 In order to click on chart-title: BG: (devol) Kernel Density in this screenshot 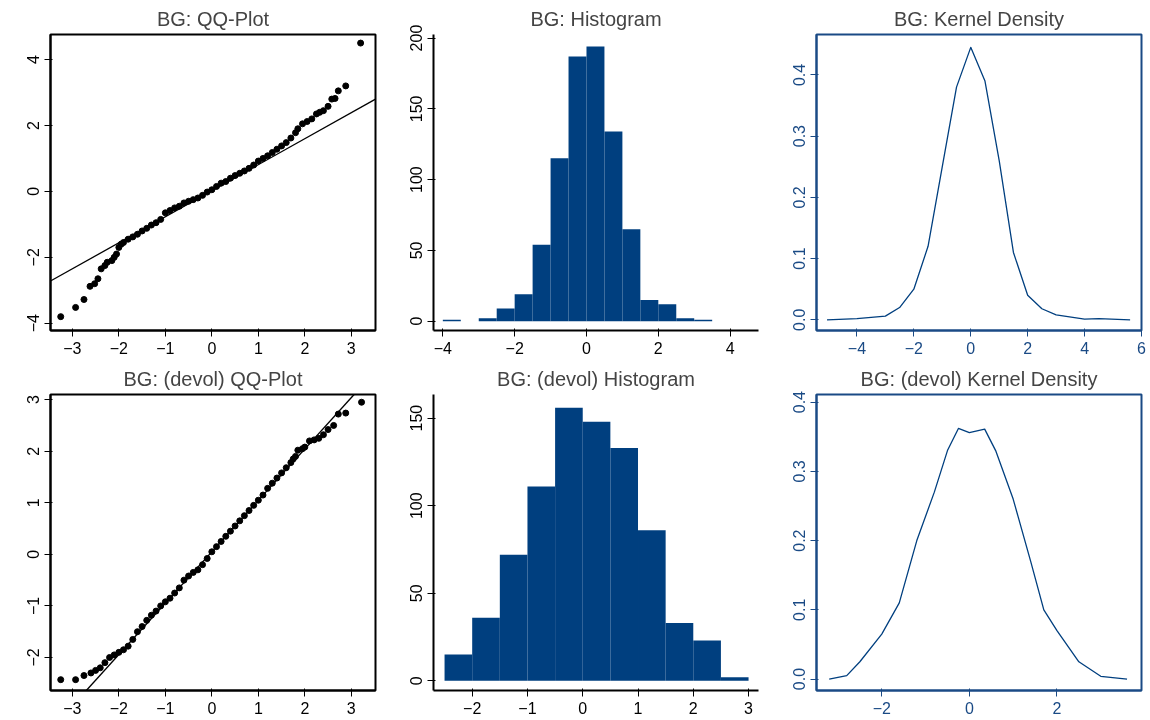, I will do `click(979, 378)`.